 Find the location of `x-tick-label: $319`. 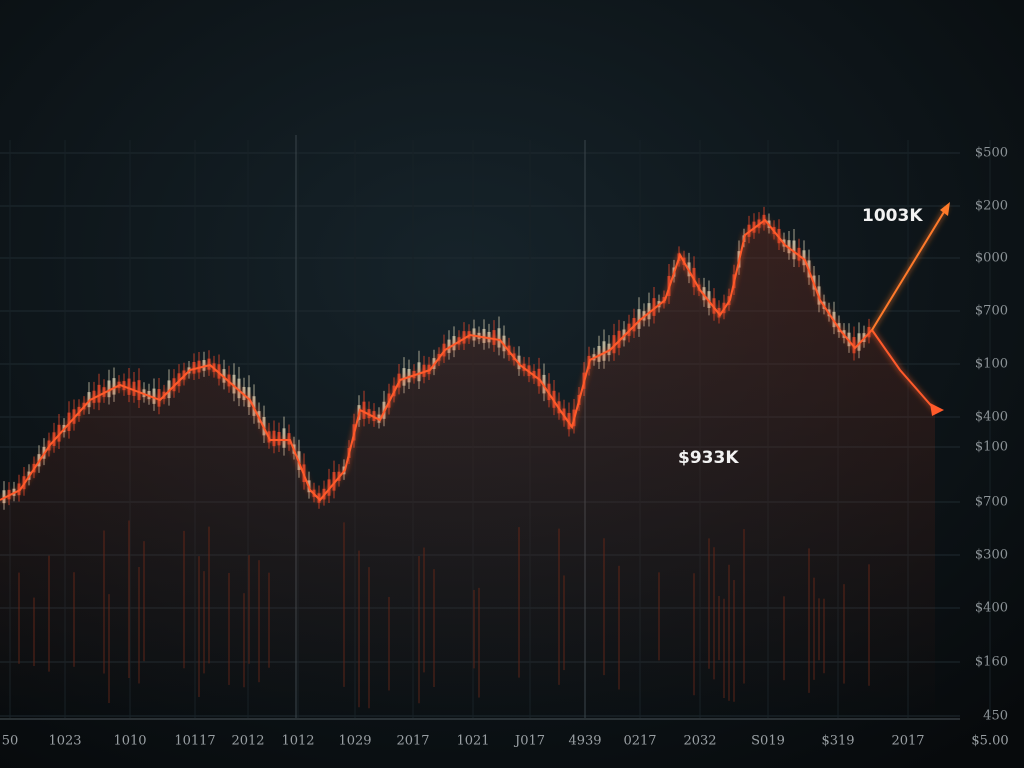

x-tick-label: $319 is located at coordinates (837, 741).